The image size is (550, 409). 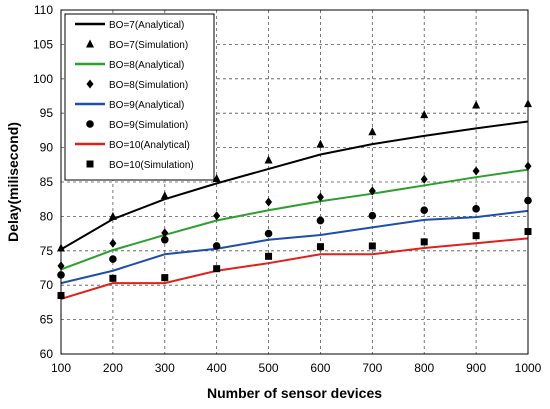 I want to click on legend-item: BO=8(Analytical), so click(x=129, y=65).